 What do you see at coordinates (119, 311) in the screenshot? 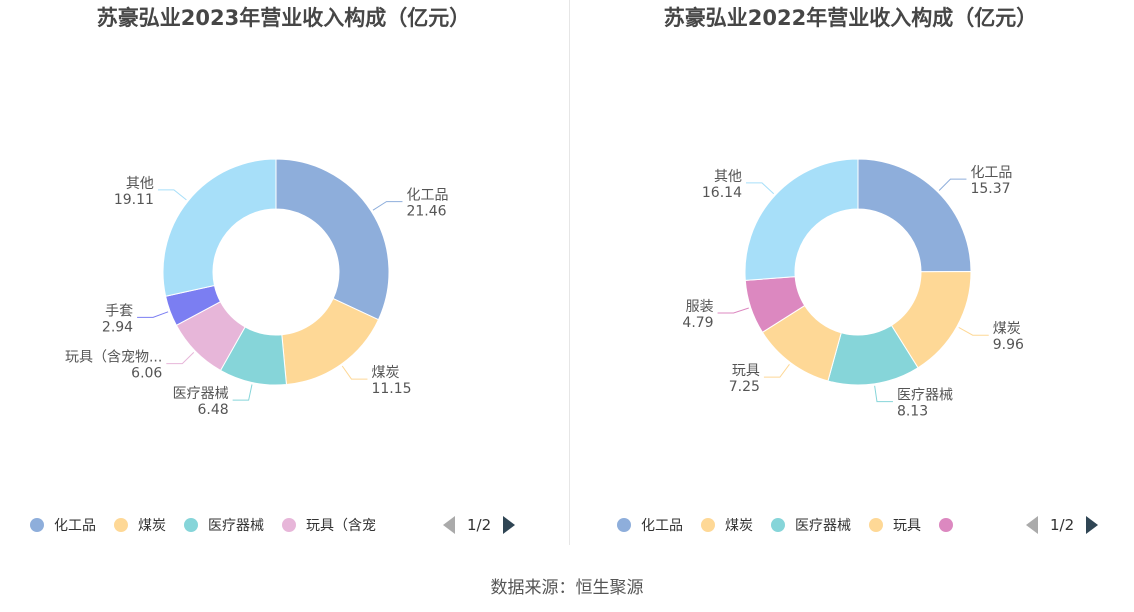
I see `slice-name-label: 手套` at bounding box center [119, 311].